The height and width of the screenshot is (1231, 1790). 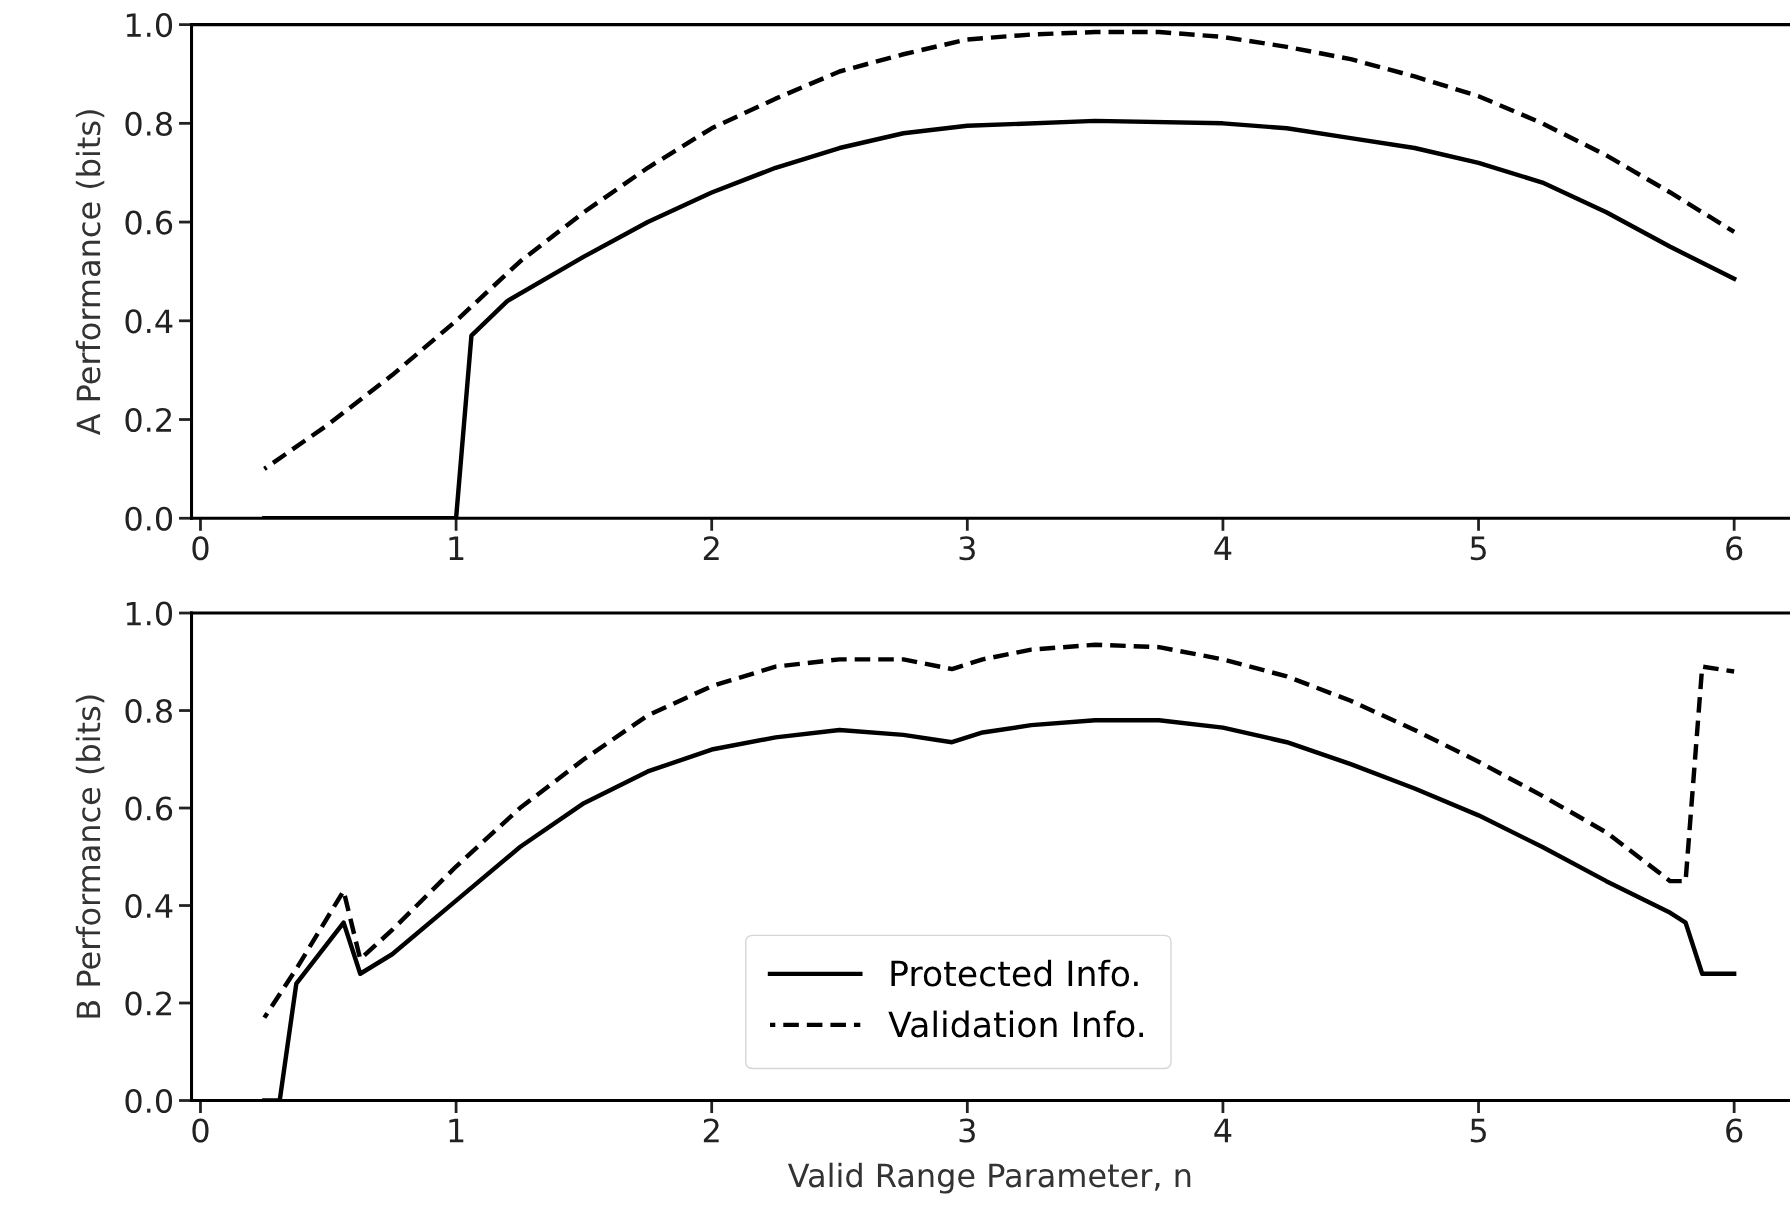 I want to click on legend-label: Protected Info., so click(x=1014, y=973).